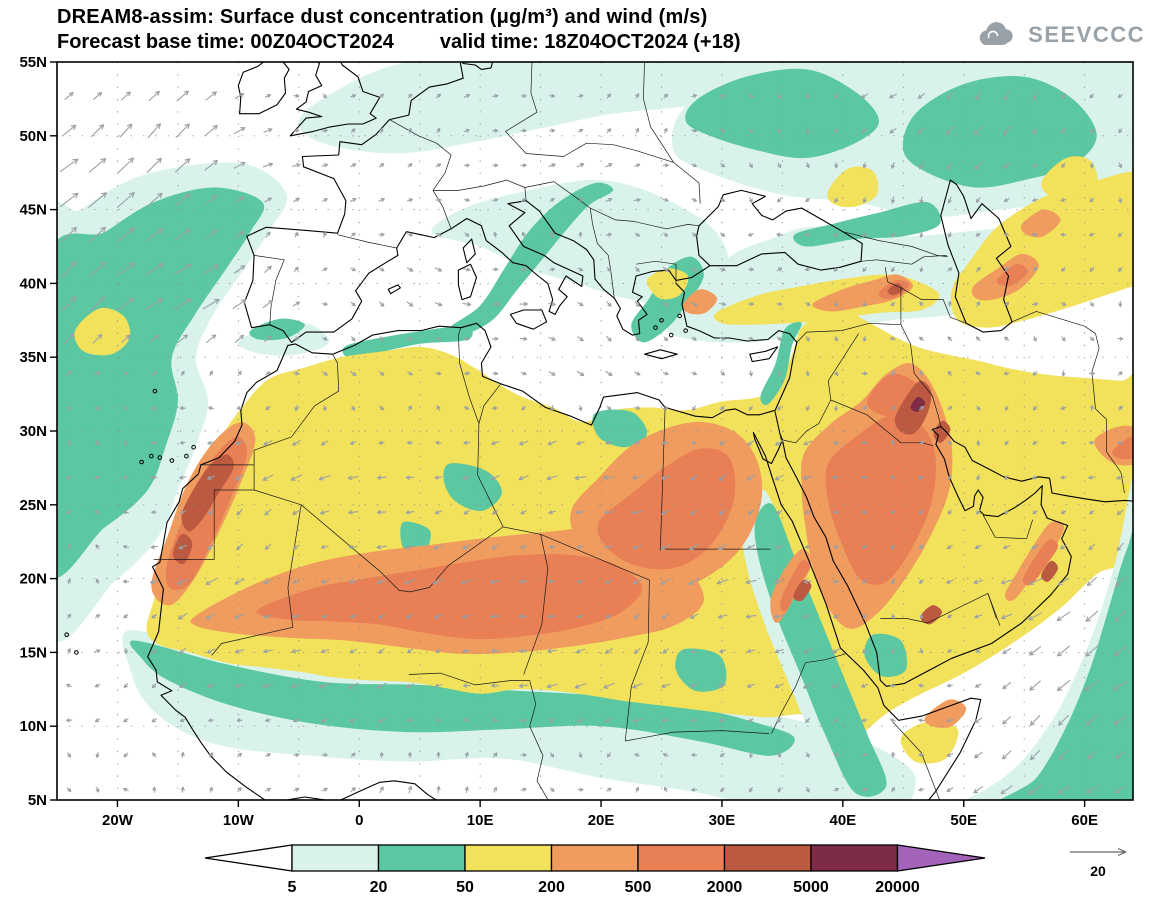 The width and height of the screenshot is (1165, 907). What do you see at coordinates (155, 391) in the screenshot?
I see `island-dot` at bounding box center [155, 391].